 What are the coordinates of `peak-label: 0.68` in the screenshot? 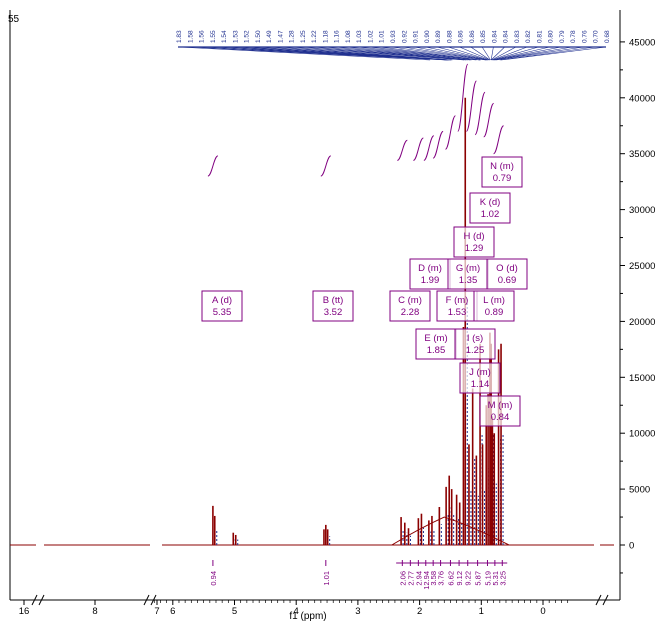 It's located at (607, 36).